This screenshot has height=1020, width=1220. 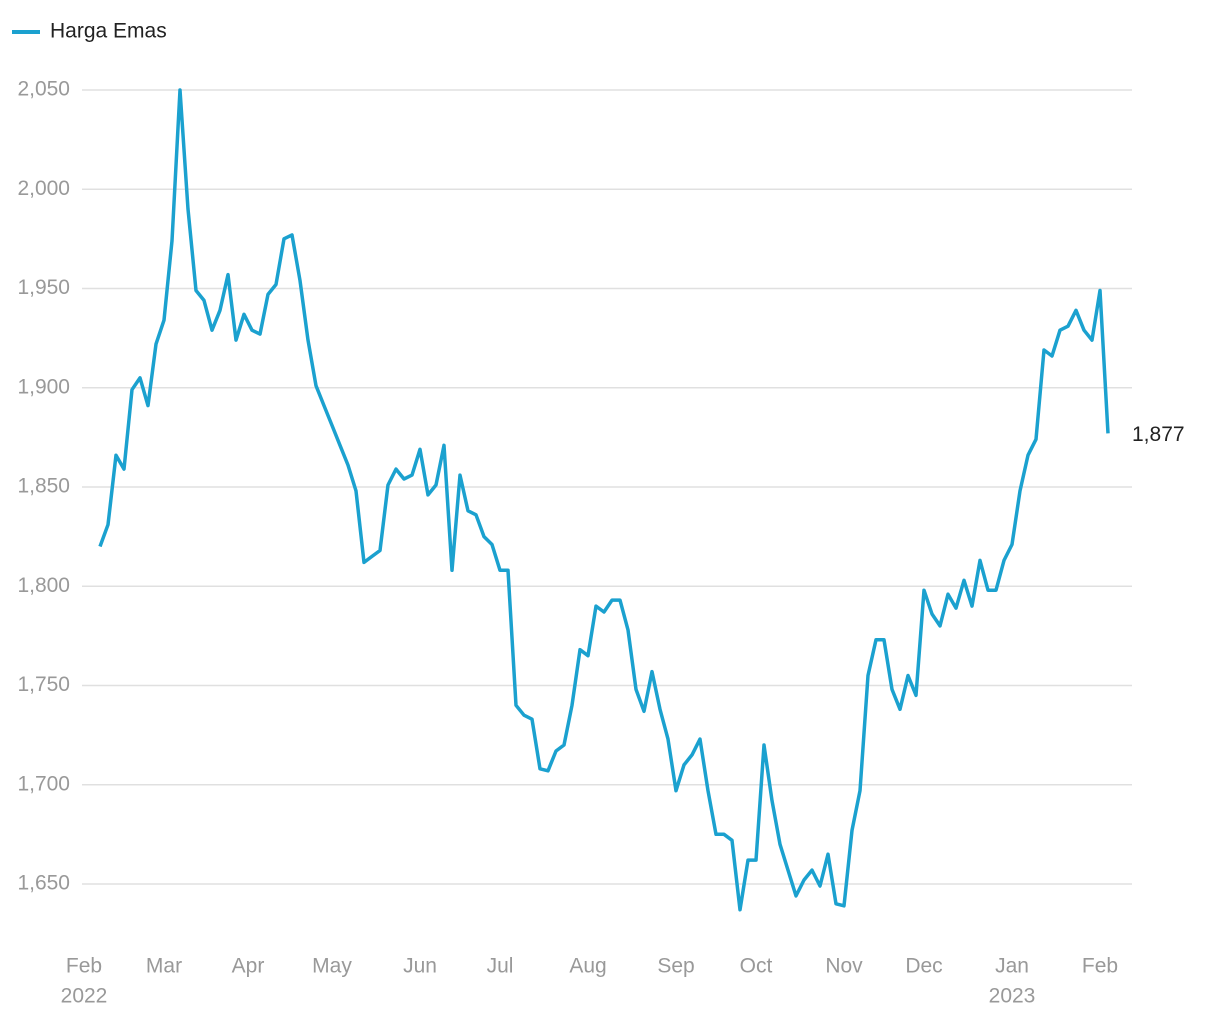 What do you see at coordinates (675, 966) in the screenshot?
I see `x-tick-label: Sep` at bounding box center [675, 966].